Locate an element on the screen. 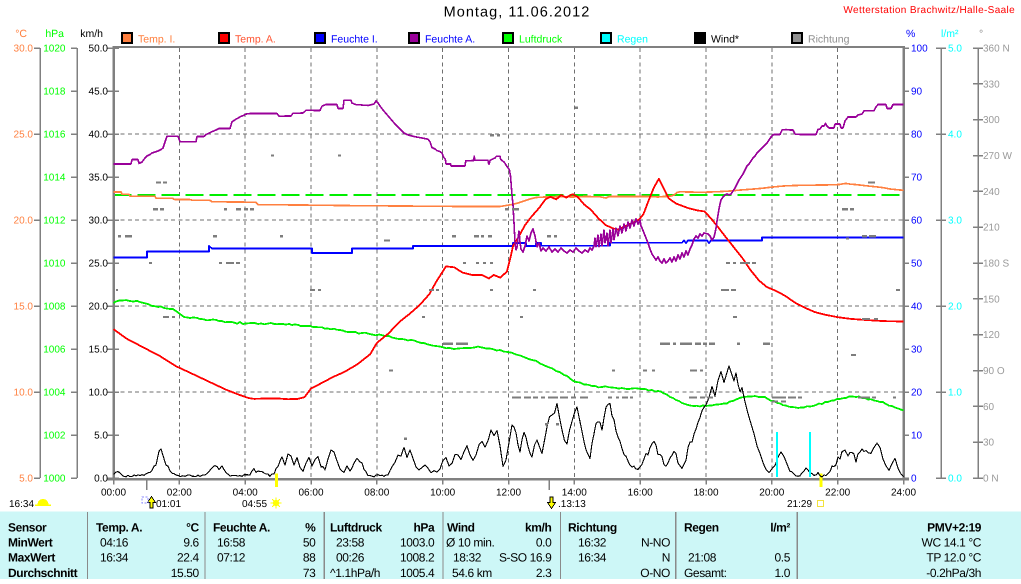  svg-text: 1020 is located at coordinates (54, 49).